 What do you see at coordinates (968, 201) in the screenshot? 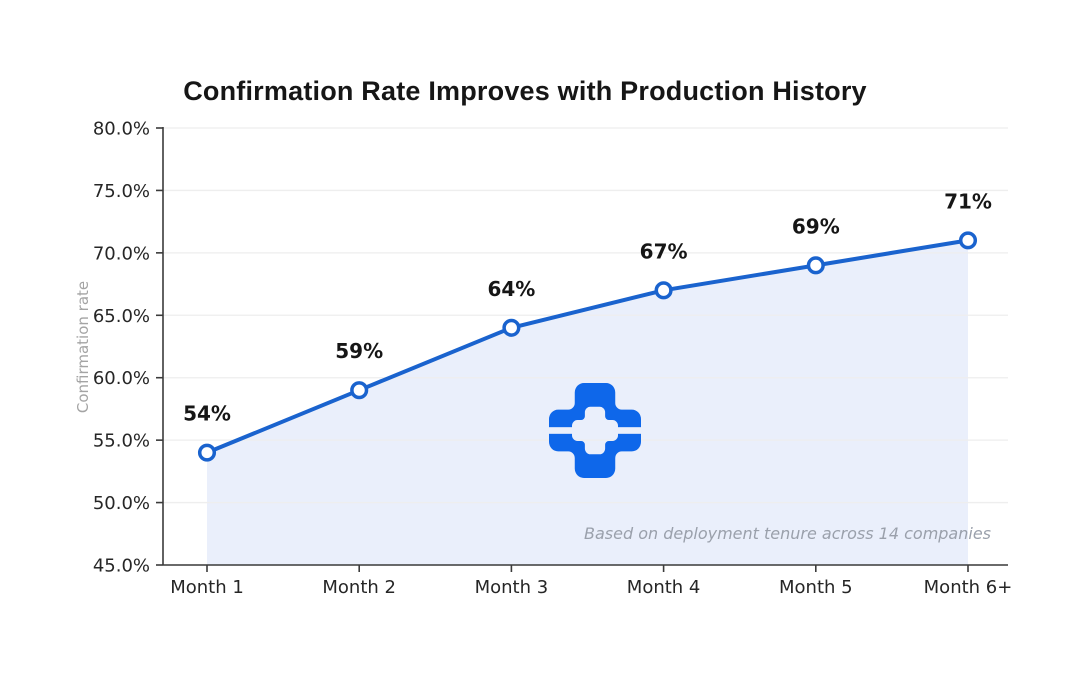
I see `data-point-label: 71%` at bounding box center [968, 201].